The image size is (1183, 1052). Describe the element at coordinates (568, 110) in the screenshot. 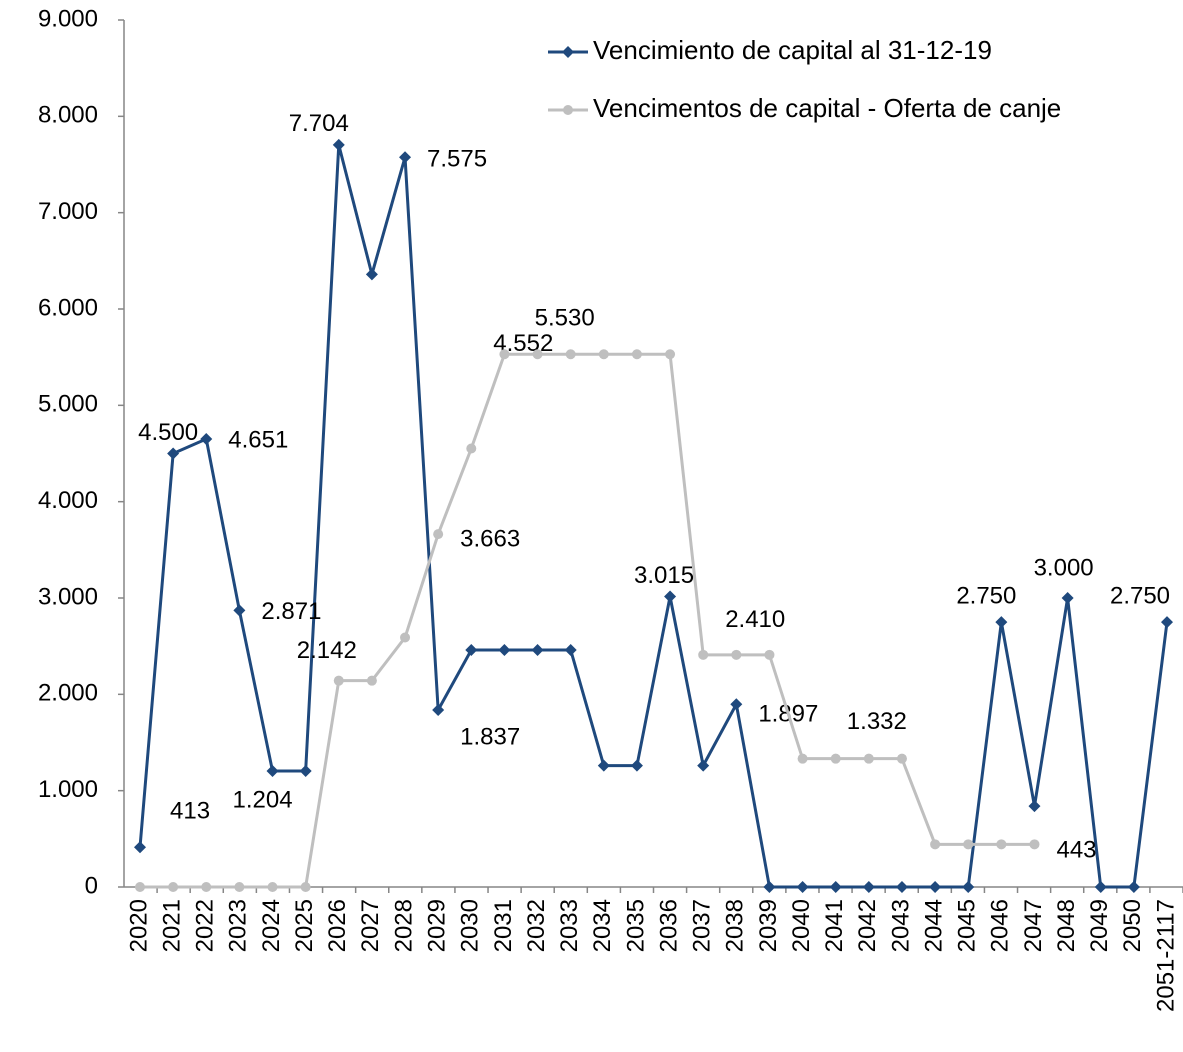

I see `legend-marker` at that location.